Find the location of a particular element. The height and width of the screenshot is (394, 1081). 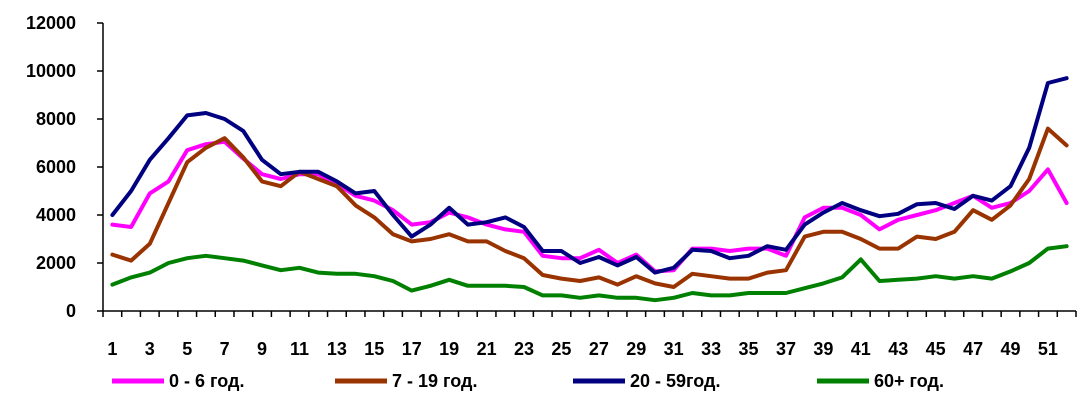

x-tick-label: 17 is located at coordinates (412, 349).